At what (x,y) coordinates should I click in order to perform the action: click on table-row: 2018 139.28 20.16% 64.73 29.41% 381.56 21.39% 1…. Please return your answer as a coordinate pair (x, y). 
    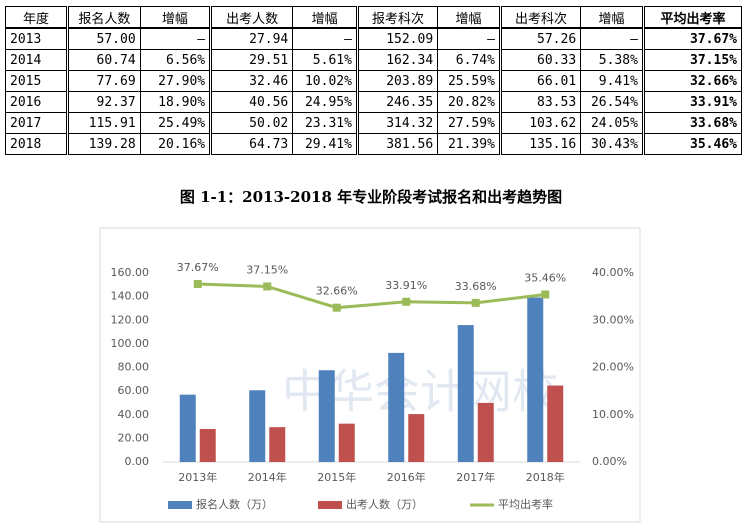
    Looking at the image, I should click on (373, 144).